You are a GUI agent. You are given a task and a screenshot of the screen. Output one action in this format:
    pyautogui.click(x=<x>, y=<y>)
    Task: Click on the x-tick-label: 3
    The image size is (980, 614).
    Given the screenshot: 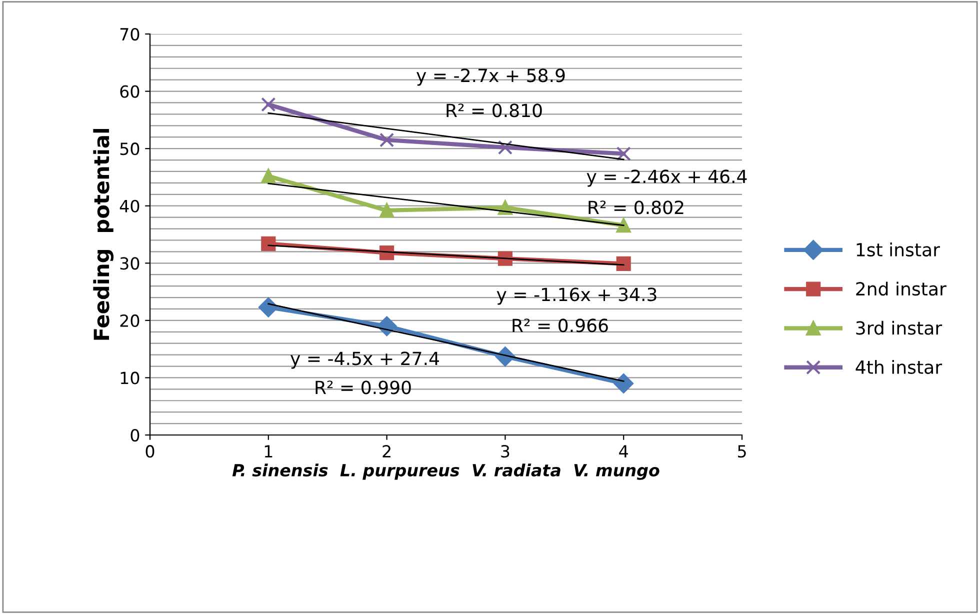 What is the action you would take?
    pyautogui.click(x=505, y=451)
    